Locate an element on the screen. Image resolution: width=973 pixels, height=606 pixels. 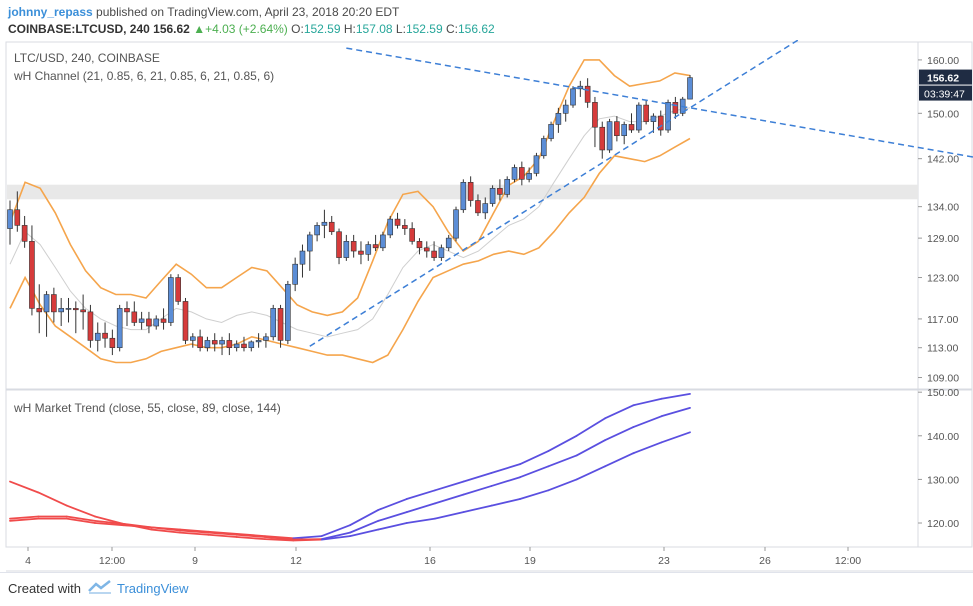
author-link: johnny_repass is located at coordinates (50, 12).